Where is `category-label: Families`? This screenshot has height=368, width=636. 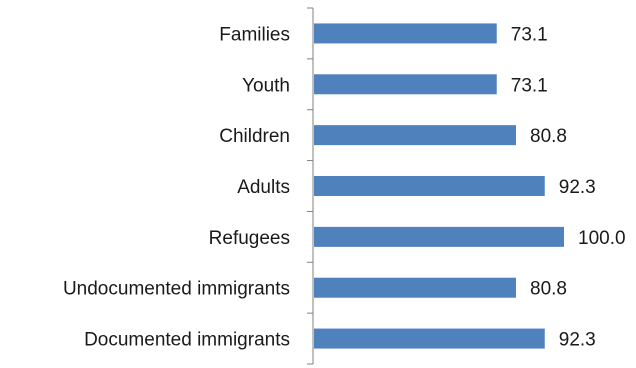 category-label: Families is located at coordinates (254, 34).